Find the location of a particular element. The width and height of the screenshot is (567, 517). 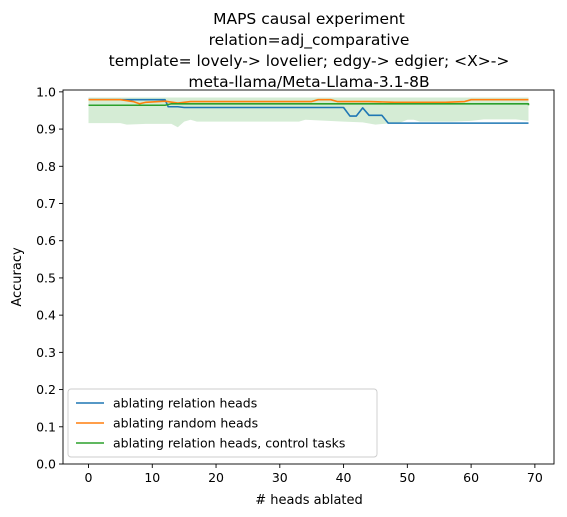

plot-area is located at coordinates (309, 112).